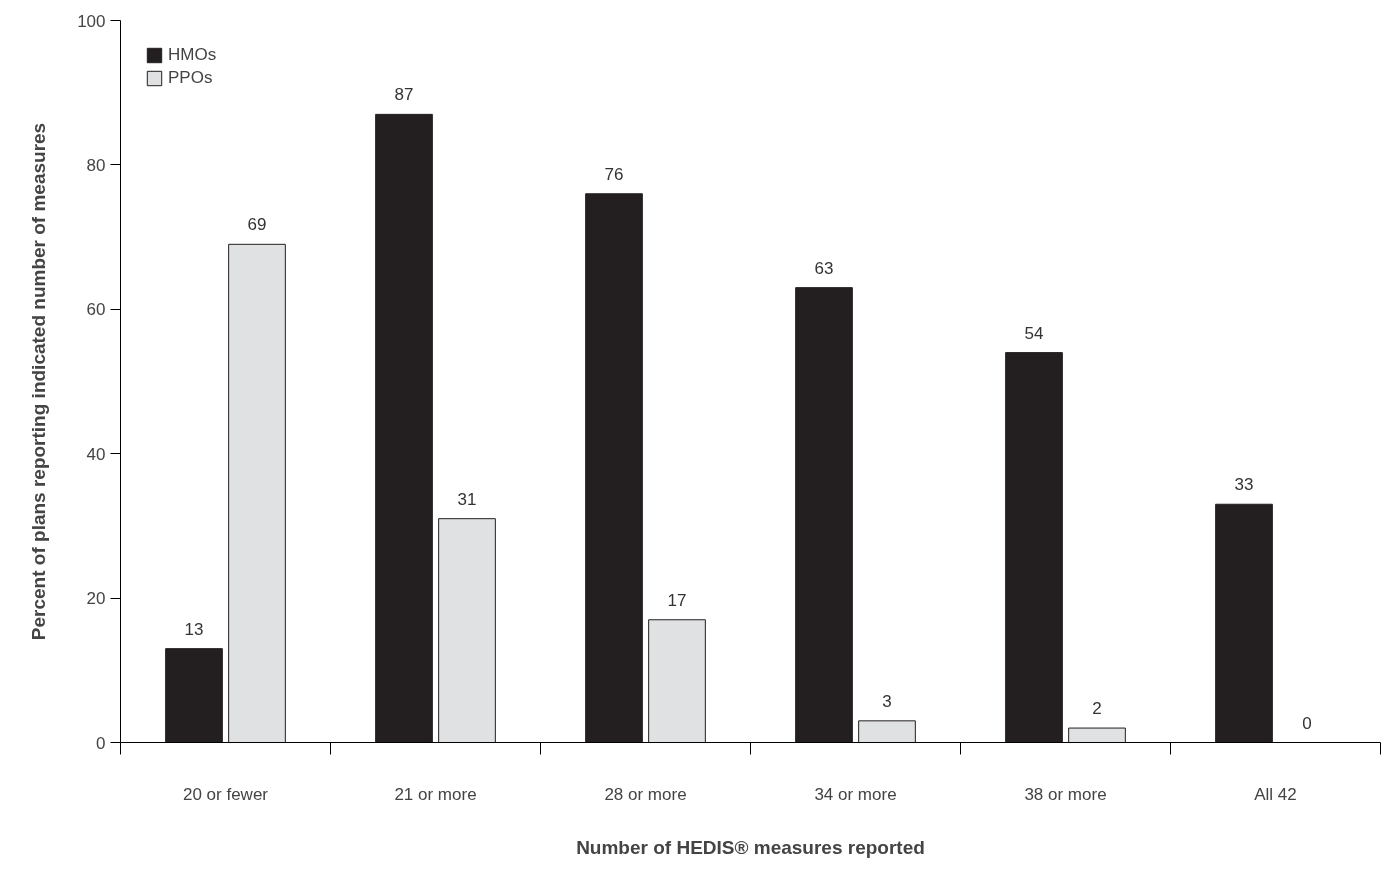 The image size is (1395, 869). What do you see at coordinates (750, 847) in the screenshot?
I see `x-axis-title: Number of HEDIS® measures reported` at bounding box center [750, 847].